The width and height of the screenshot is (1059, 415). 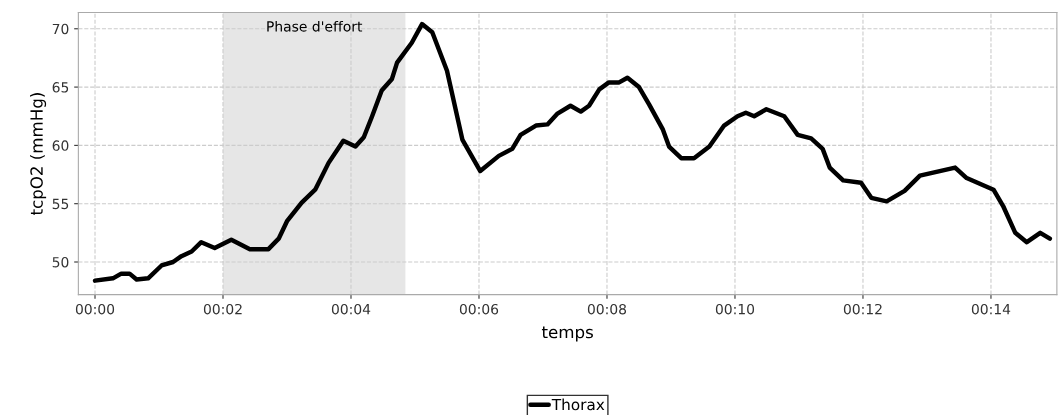 I want to click on legend-label: Thorax, so click(x=578, y=404).